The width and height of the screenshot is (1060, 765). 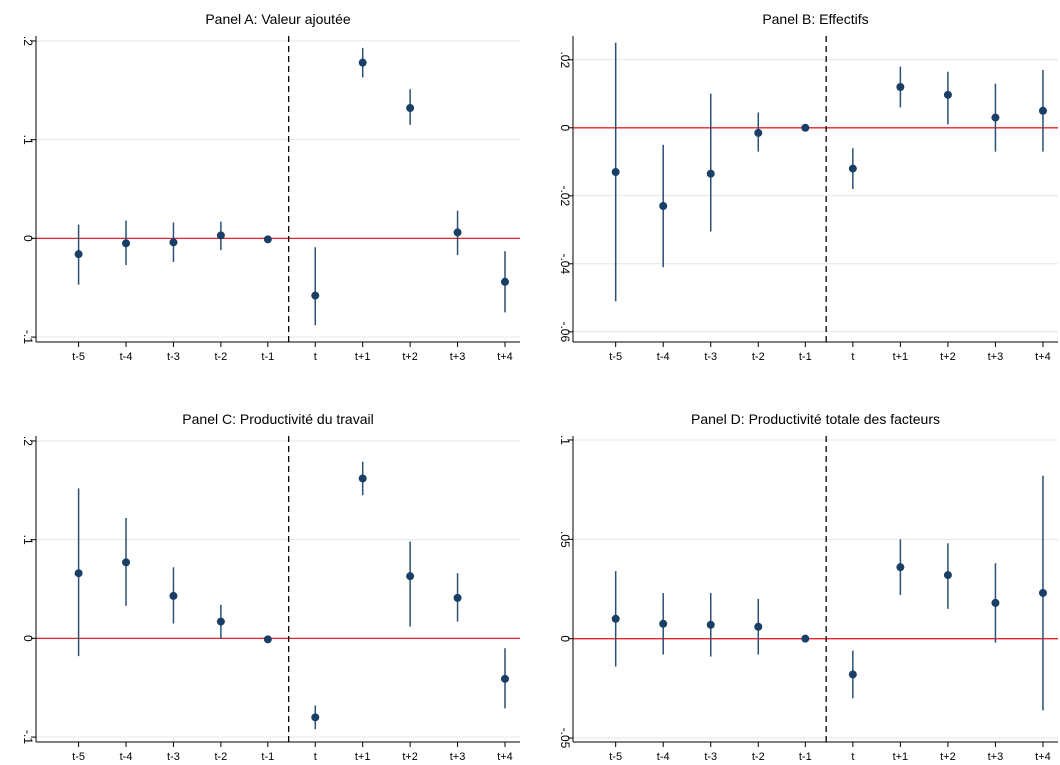 I want to click on y-tick-label: -.02, so click(x=565, y=195).